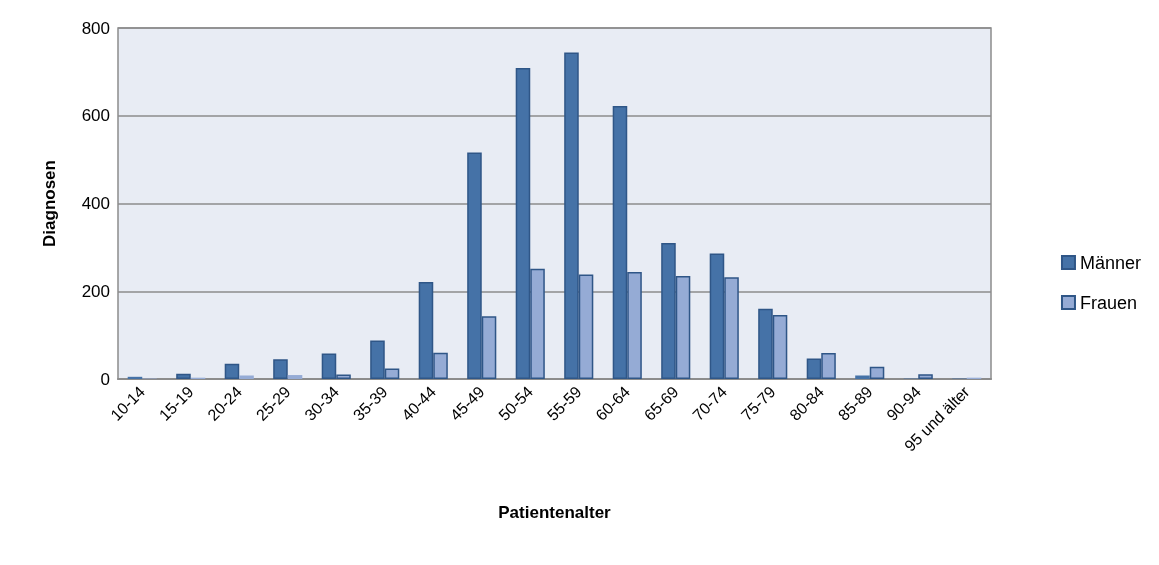 The width and height of the screenshot is (1159, 565). Describe the element at coordinates (555, 512) in the screenshot. I see `x-axis-title: Patientenalter` at that location.